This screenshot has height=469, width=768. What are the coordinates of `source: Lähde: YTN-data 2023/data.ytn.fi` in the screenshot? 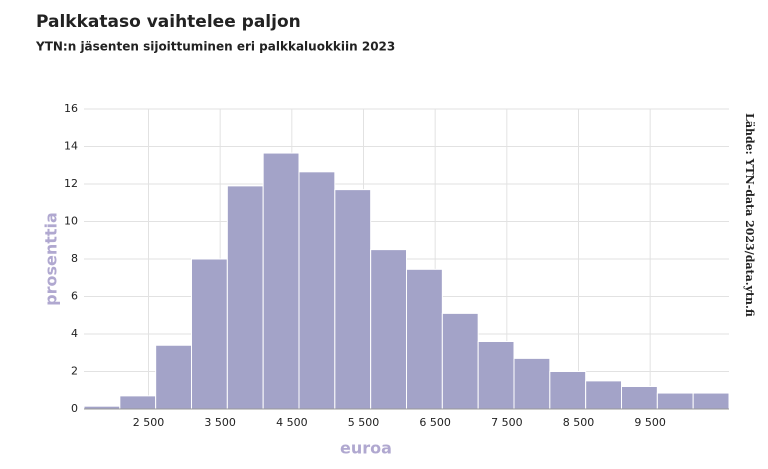 It's located at (749, 215).